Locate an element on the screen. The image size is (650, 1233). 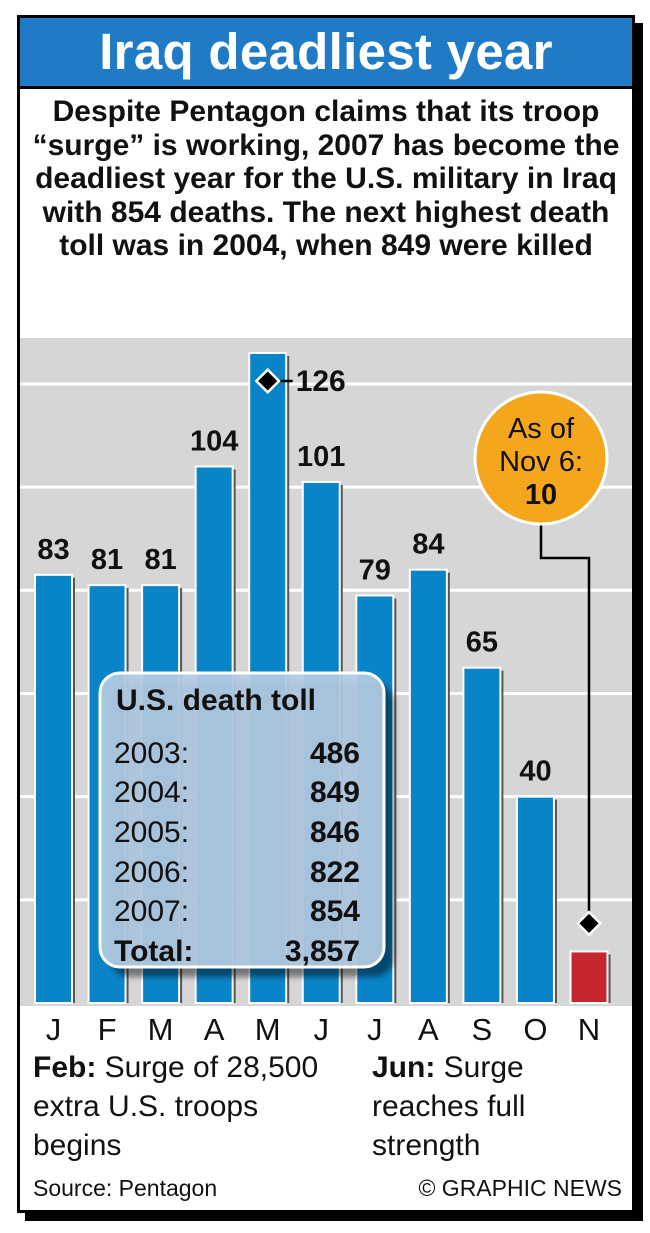
month-label: S is located at coordinates (482, 1027).